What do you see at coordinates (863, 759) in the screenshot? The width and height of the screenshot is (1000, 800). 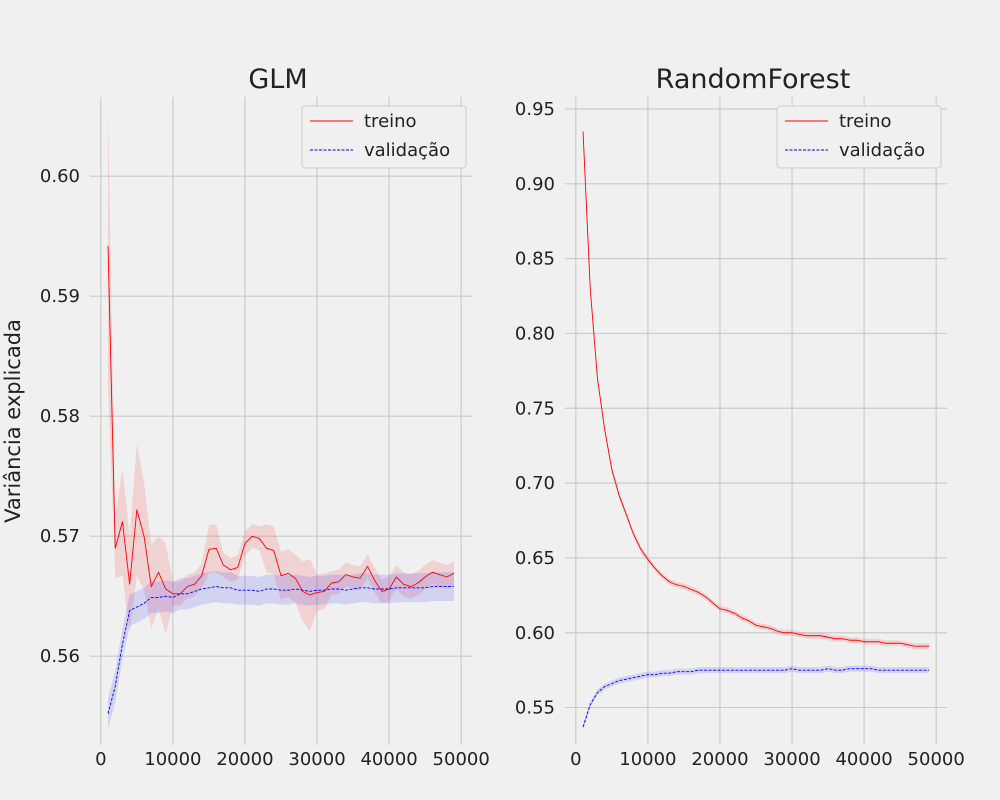 I see `randomforest-x-tick-label: 40000` at bounding box center [863, 759].